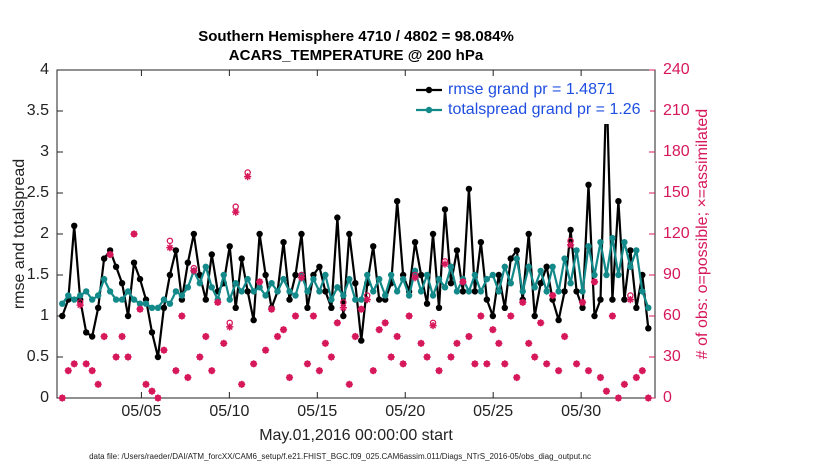  I want to click on x-tick-label: 05/05, so click(141, 411).